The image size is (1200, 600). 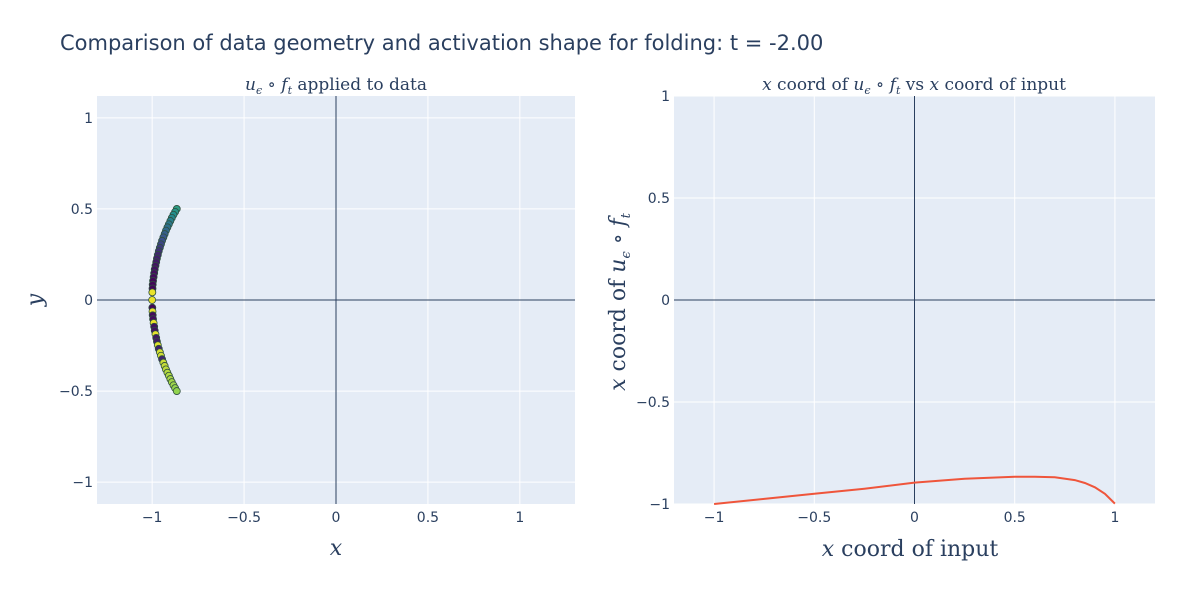 What do you see at coordinates (164, 300) in the screenshot?
I see `left-scatter-points` at bounding box center [164, 300].